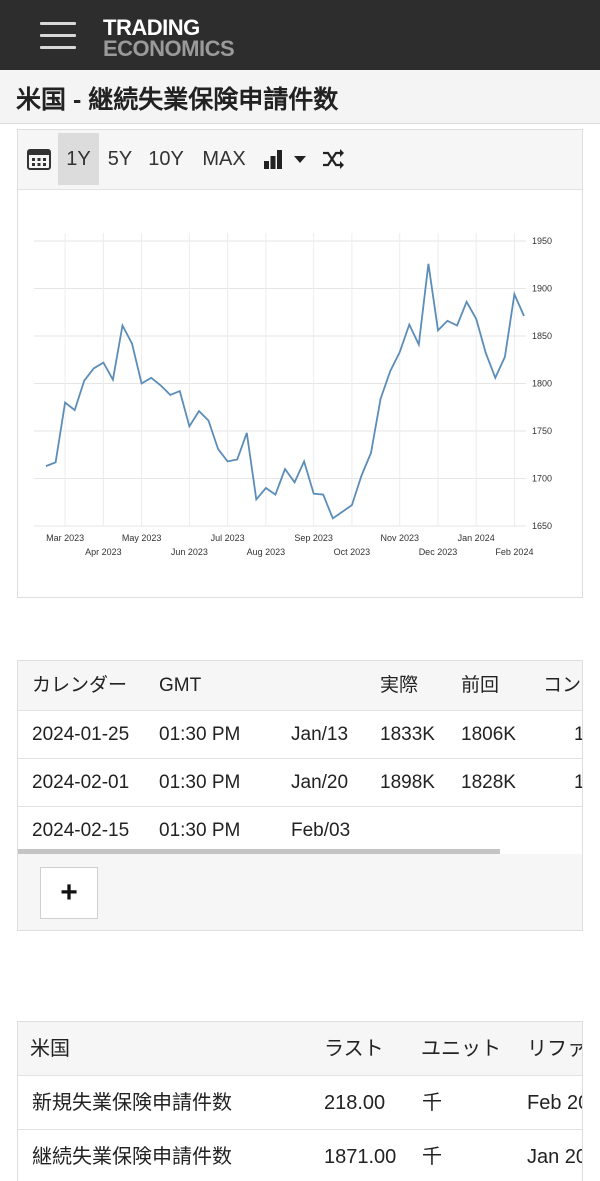 The width and height of the screenshot is (600, 1181). I want to click on calendar-icon-svg, so click(39, 159).